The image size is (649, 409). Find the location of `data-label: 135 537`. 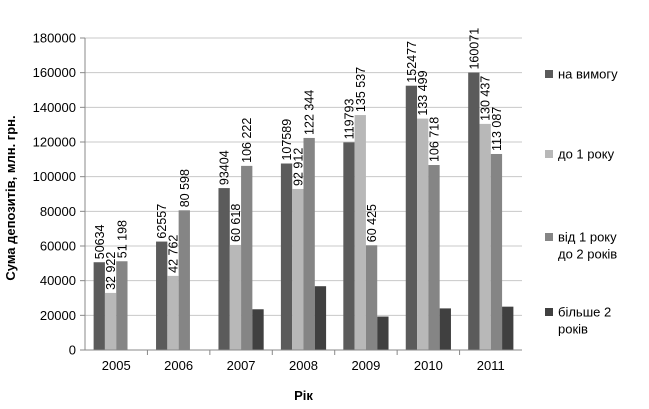

data-label: 135 537 is located at coordinates (361, 89).